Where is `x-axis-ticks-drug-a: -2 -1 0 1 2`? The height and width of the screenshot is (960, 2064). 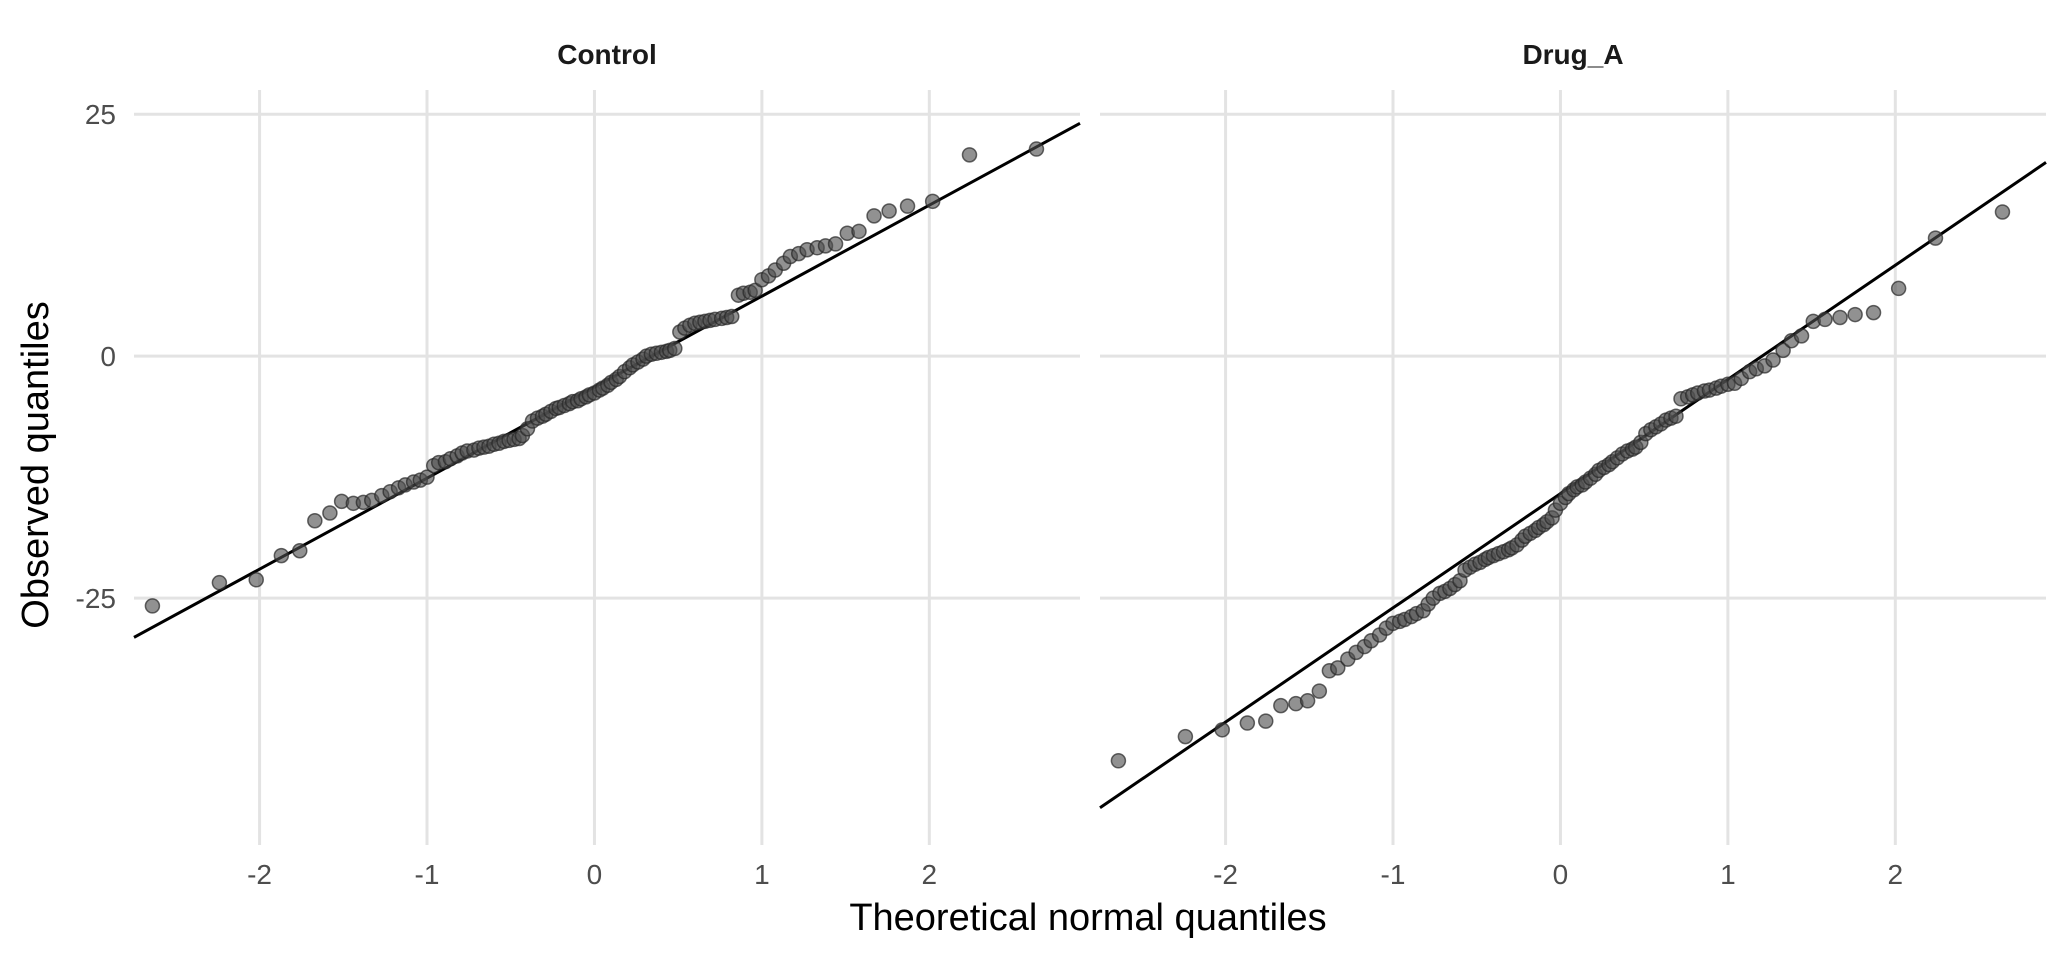 x-axis-ticks-drug-a: -2 -1 0 1 2 is located at coordinates (1558, 874).